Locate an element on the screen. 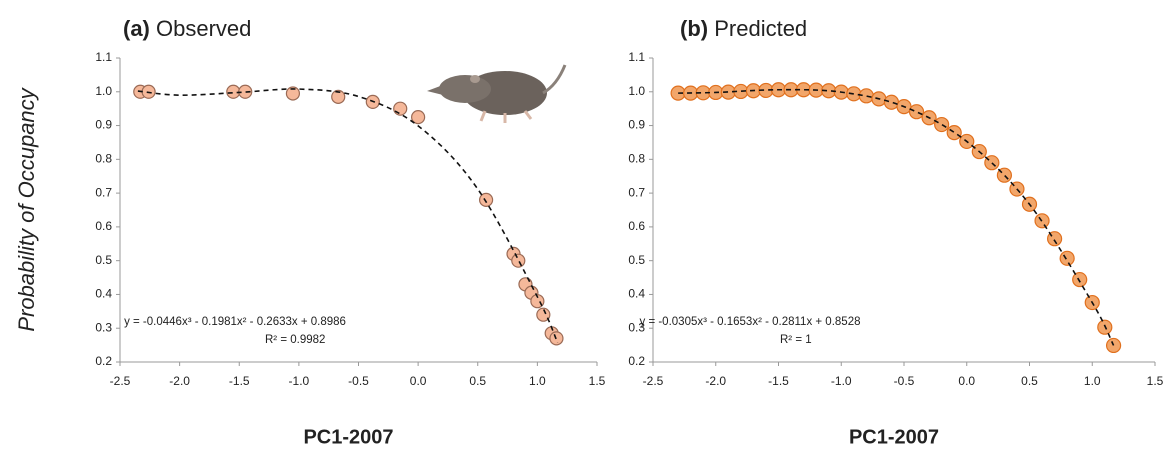 Image resolution: width=1165 pixels, height=450 pixels. chart-title: (b) Predicted is located at coordinates (743, 28).